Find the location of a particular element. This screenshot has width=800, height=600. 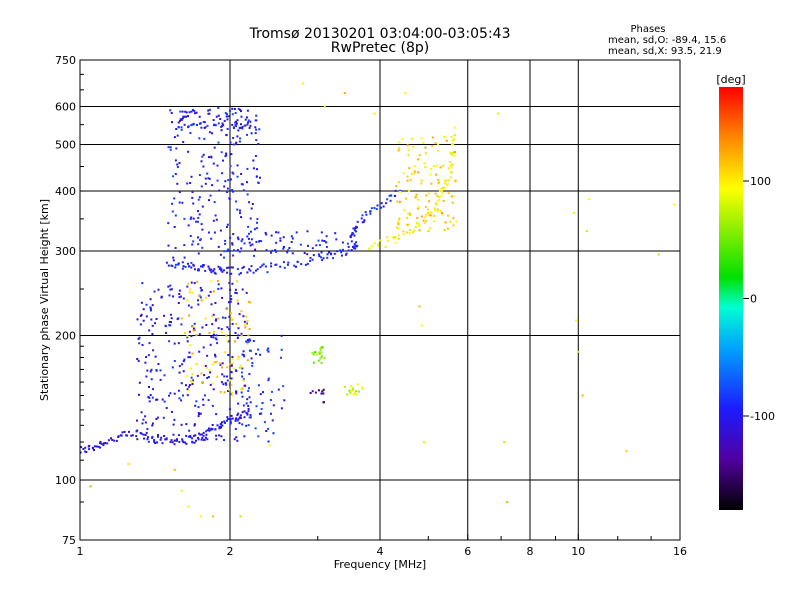

x-tick-label: 16 is located at coordinates (680, 551).